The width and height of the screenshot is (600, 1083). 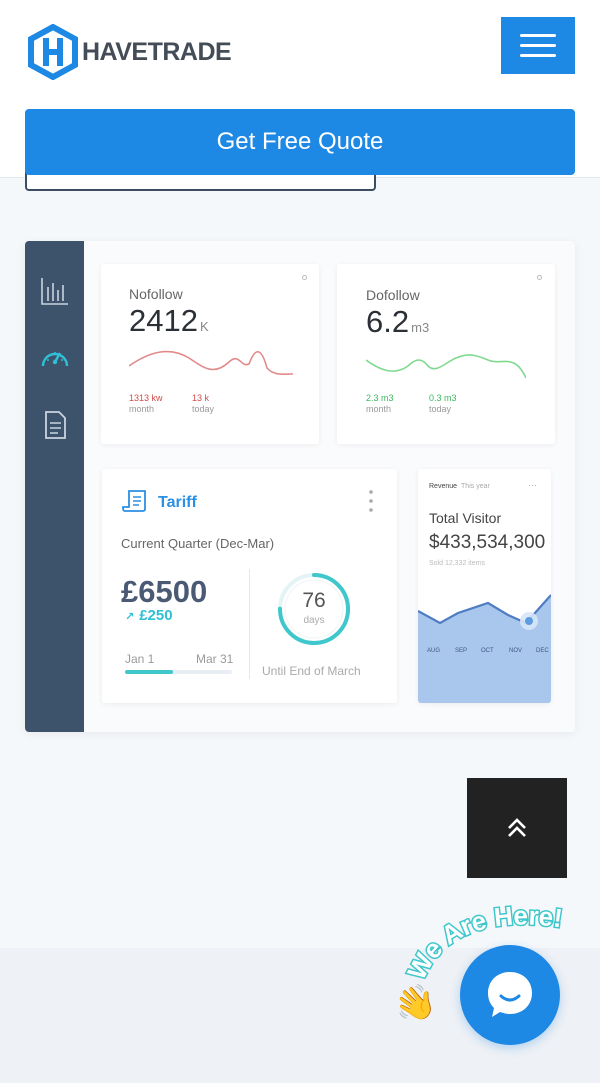 I want to click on gauge-icon, so click(x=55, y=359).